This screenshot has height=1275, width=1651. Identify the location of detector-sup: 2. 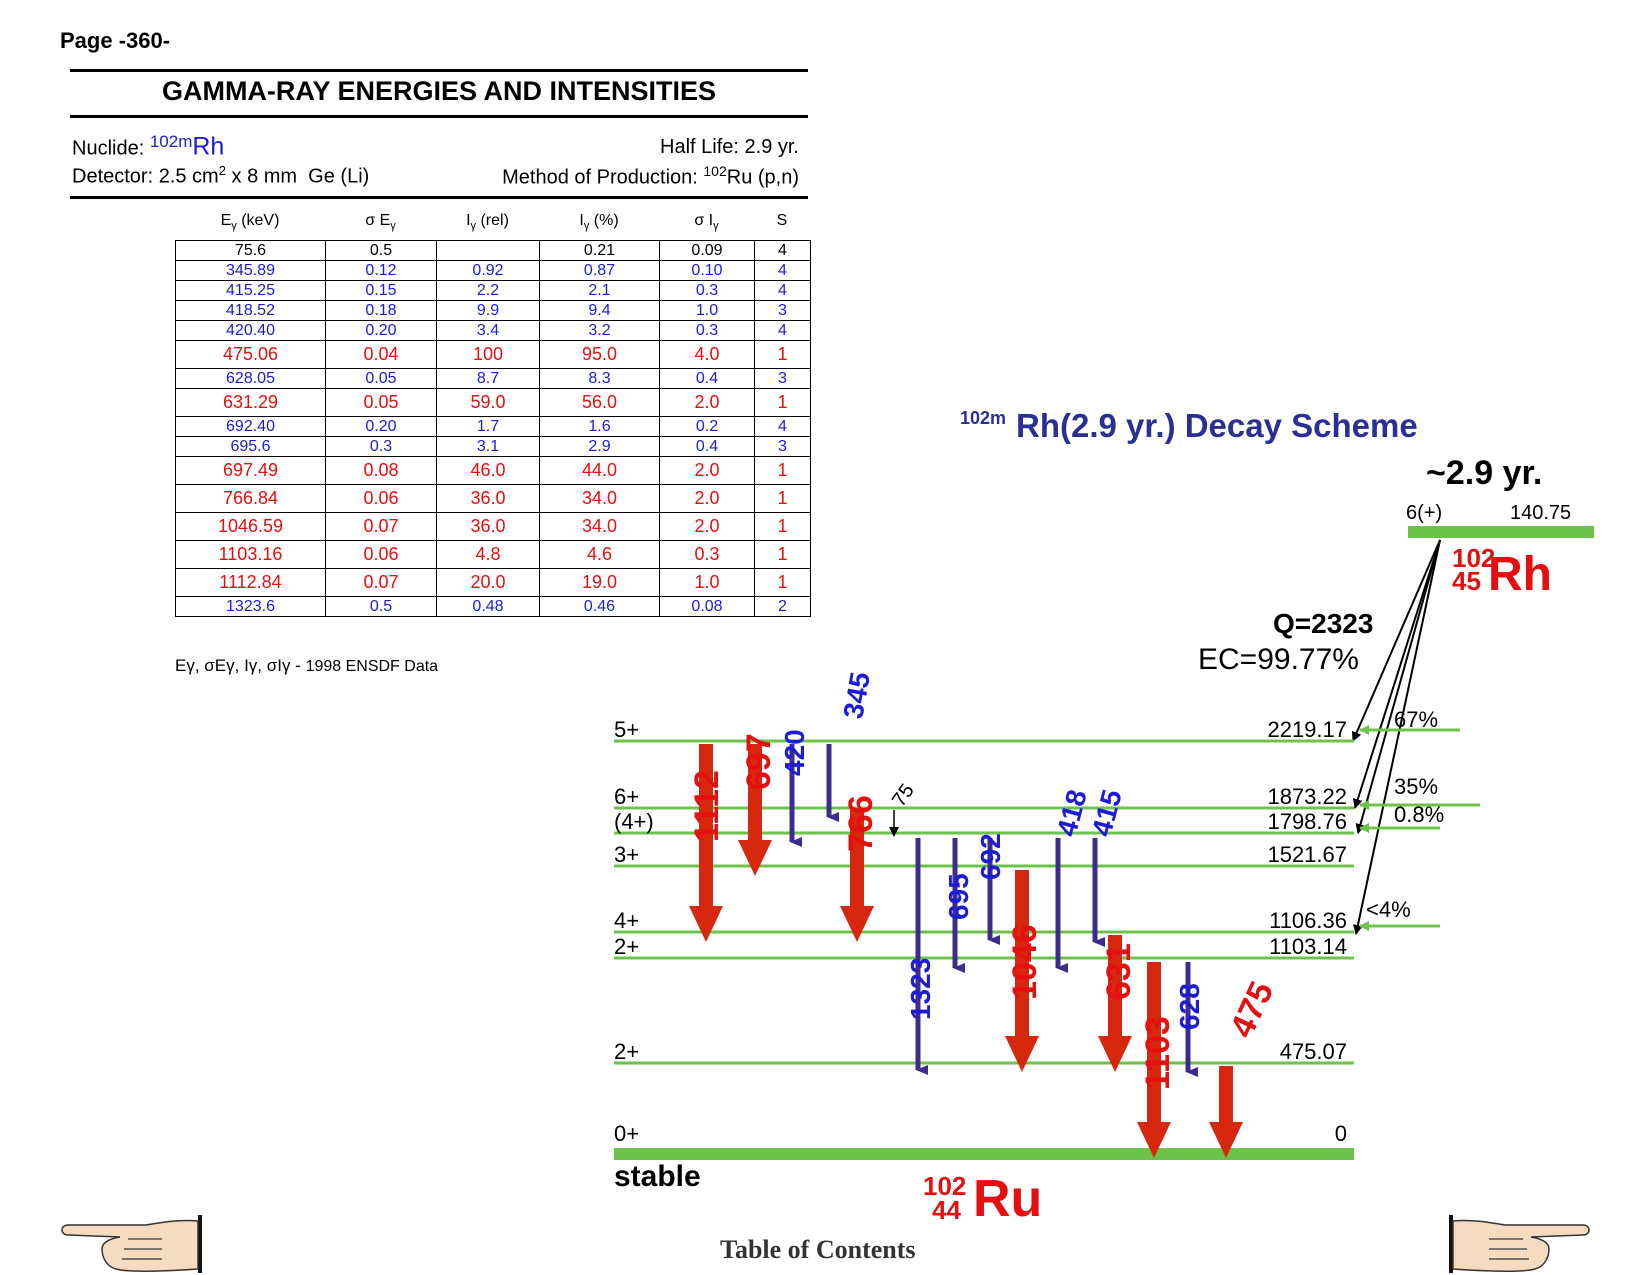
(222, 170).